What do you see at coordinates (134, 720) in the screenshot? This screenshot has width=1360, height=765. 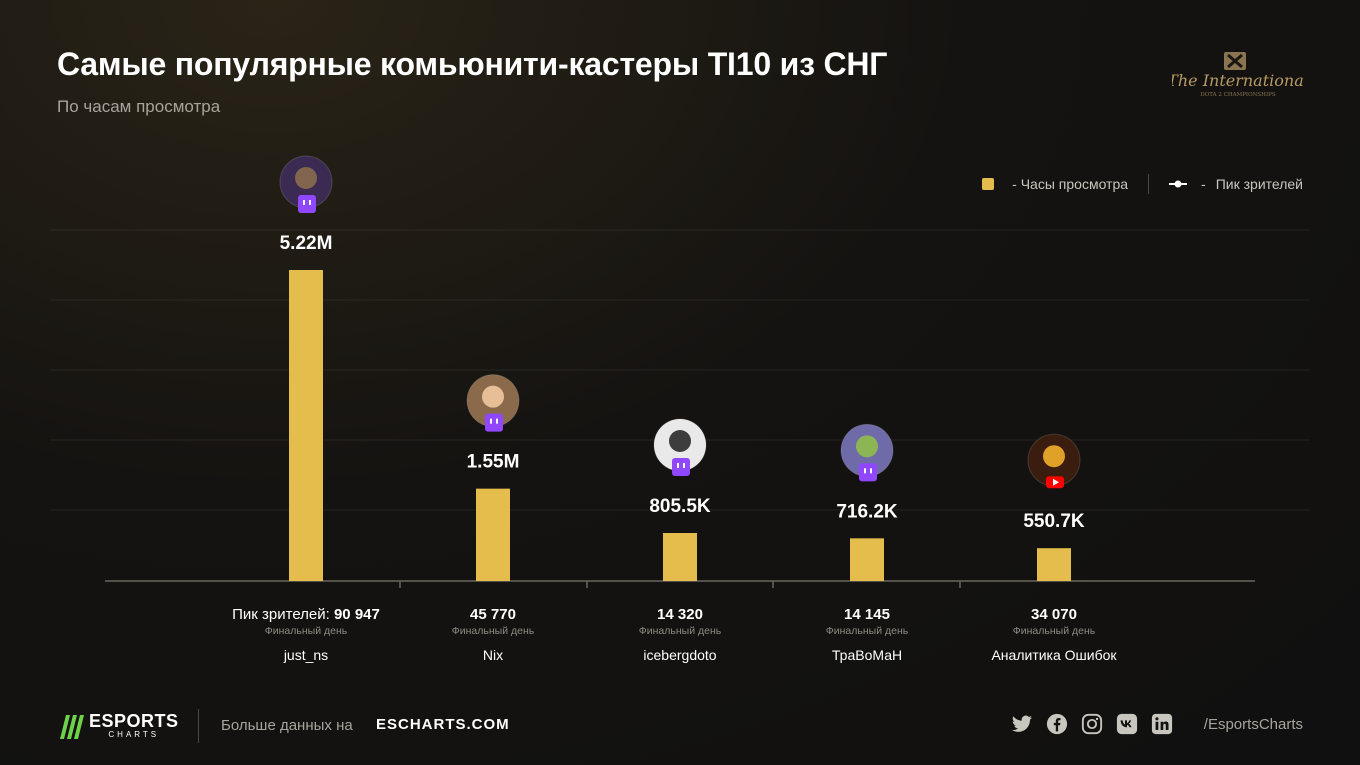 I see `brand-line1: ESPORTS` at bounding box center [134, 720].